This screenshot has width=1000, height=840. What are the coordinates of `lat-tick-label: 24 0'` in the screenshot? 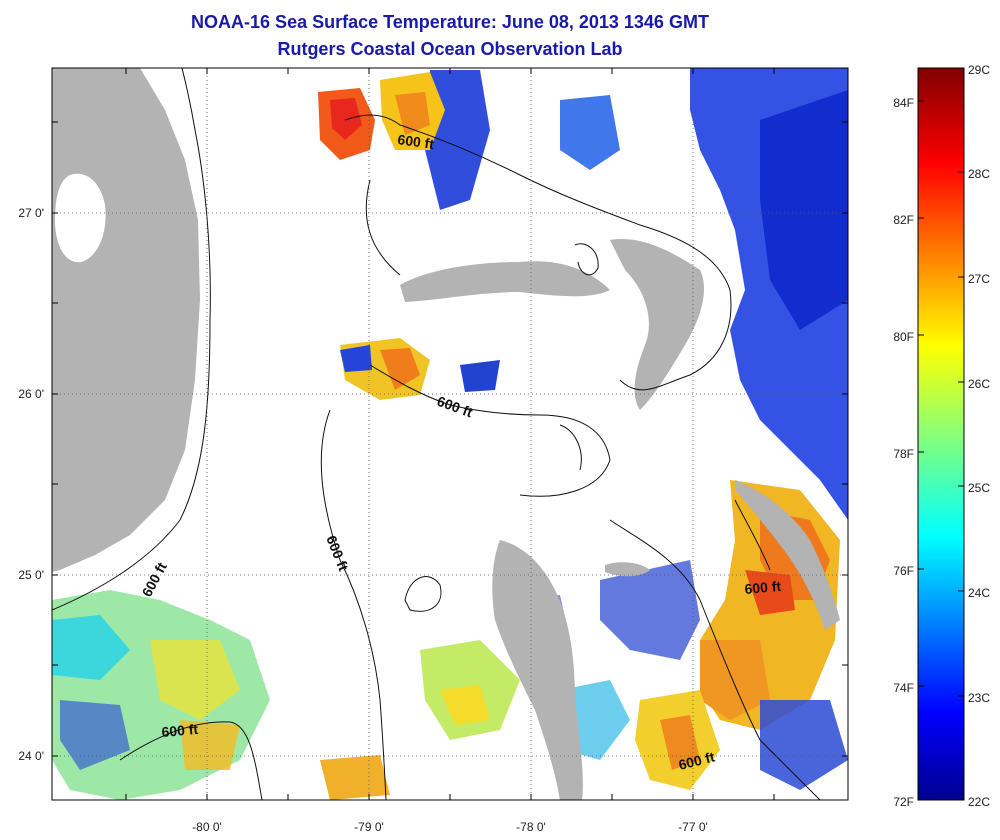 It's located at (31, 756).